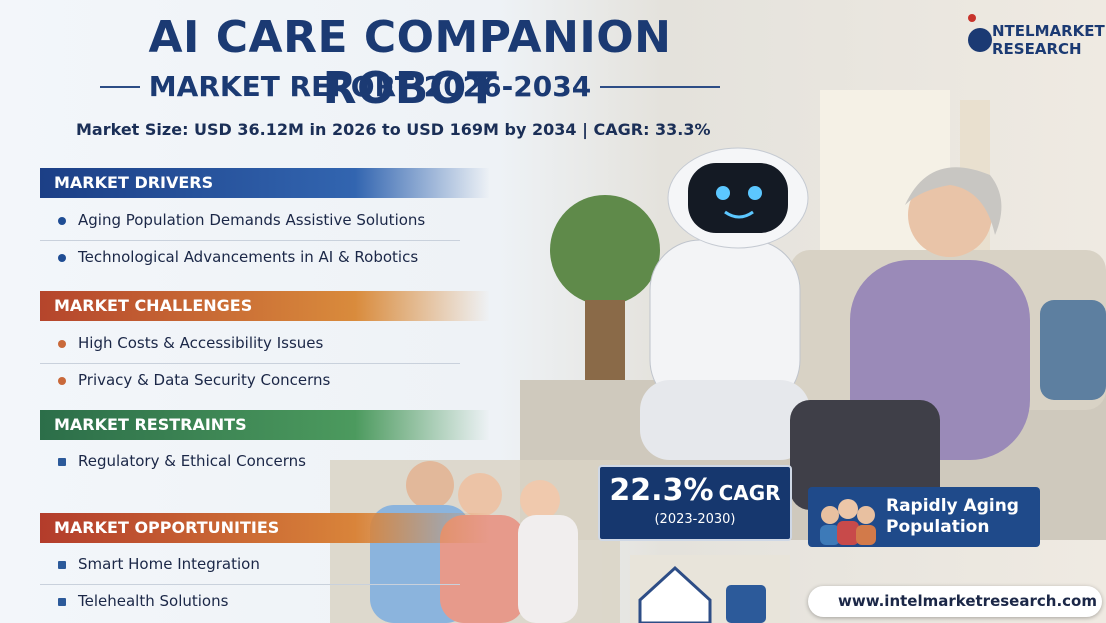  Describe the element at coordinates (739, 214) in the screenshot. I see `robot-smile` at that location.